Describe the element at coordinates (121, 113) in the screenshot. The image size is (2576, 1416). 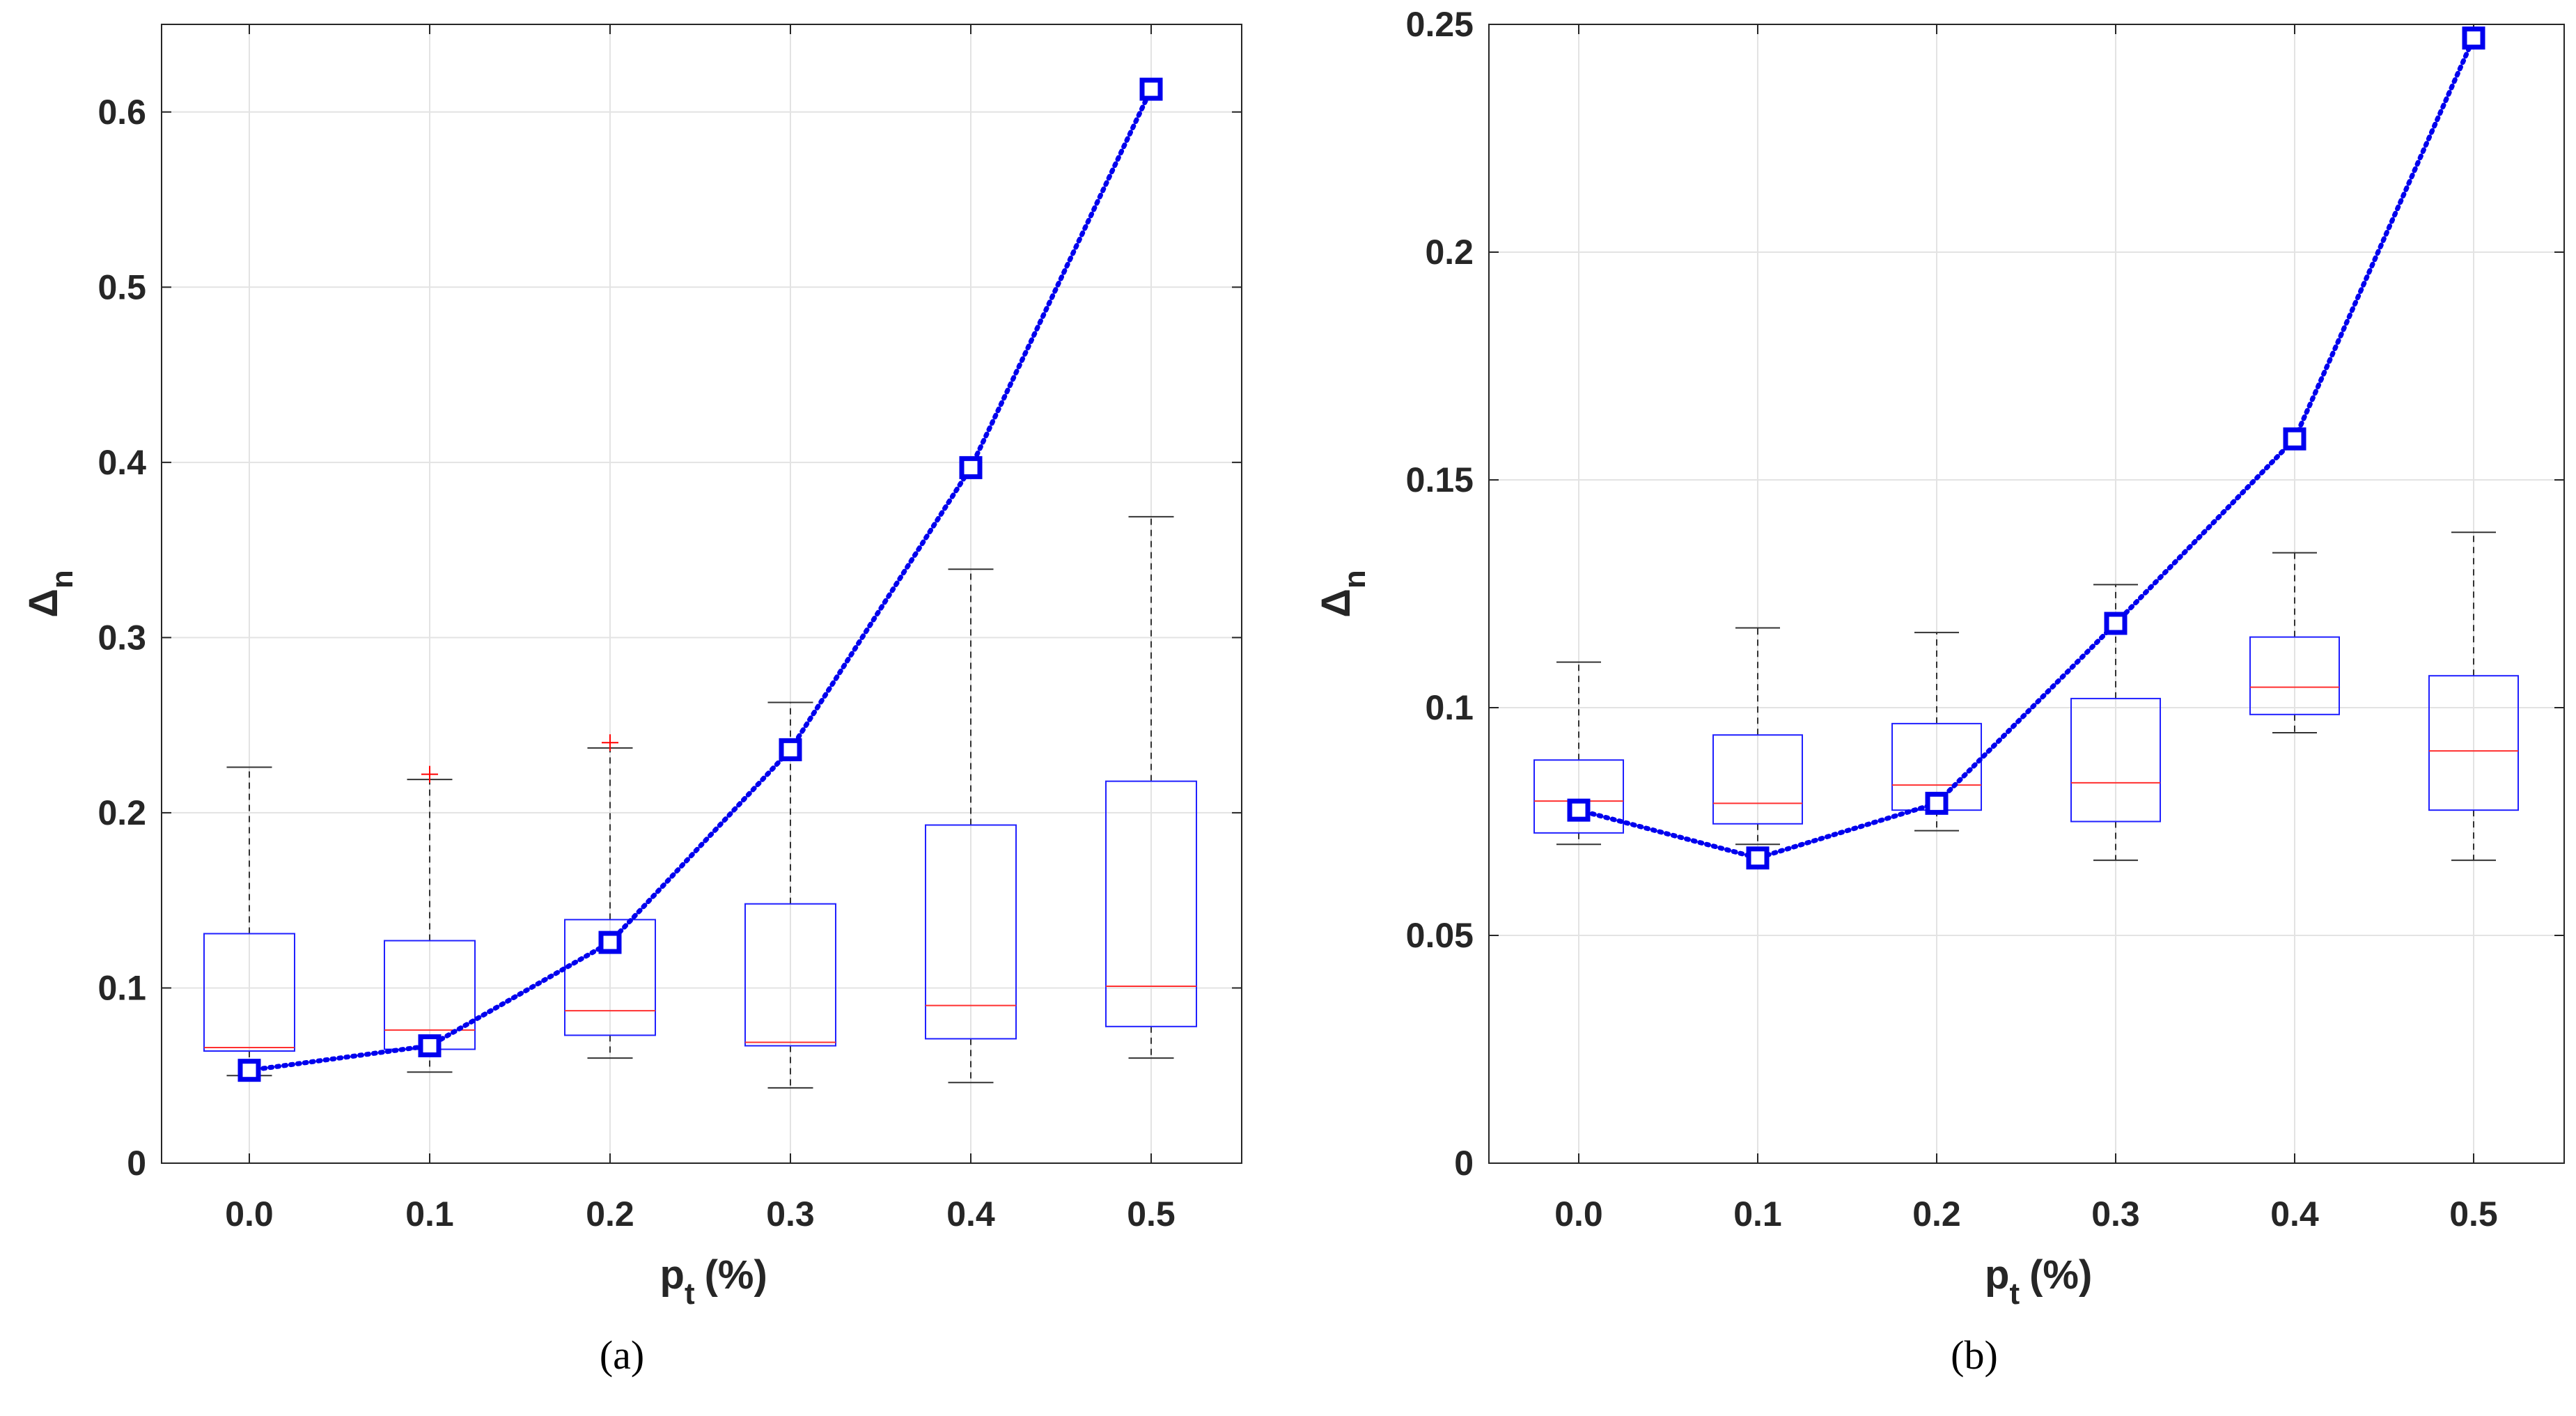
I see `y-tick-label: 0.6` at that location.